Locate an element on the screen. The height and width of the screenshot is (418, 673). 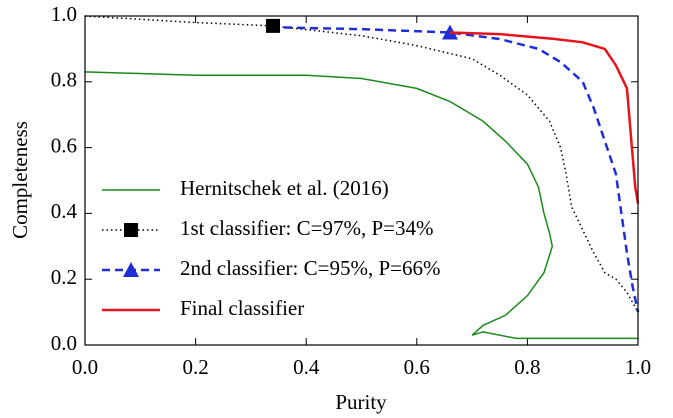
x-tick-label: 0.2 is located at coordinates (195, 367).